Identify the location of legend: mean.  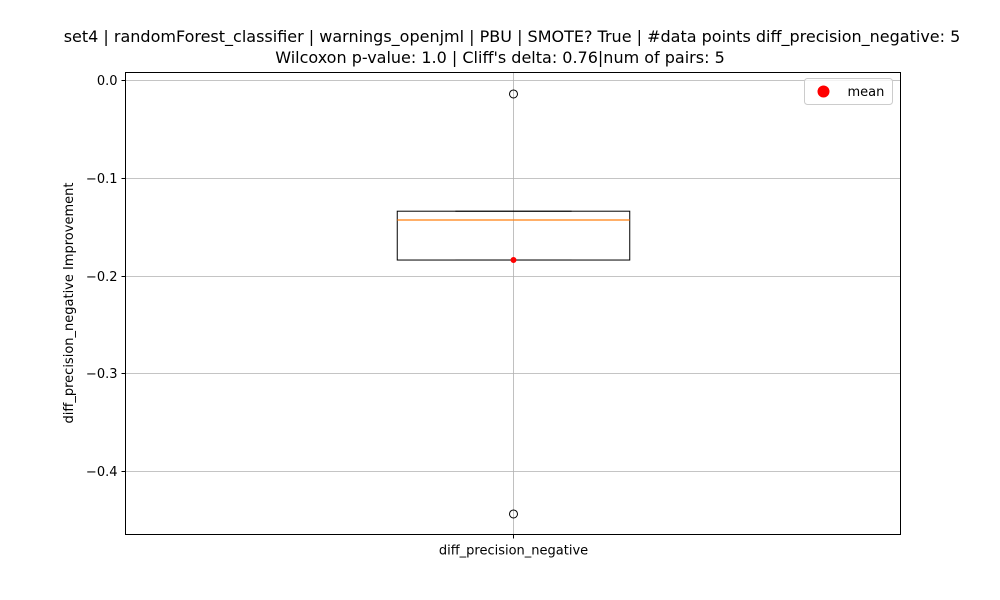
(848, 91).